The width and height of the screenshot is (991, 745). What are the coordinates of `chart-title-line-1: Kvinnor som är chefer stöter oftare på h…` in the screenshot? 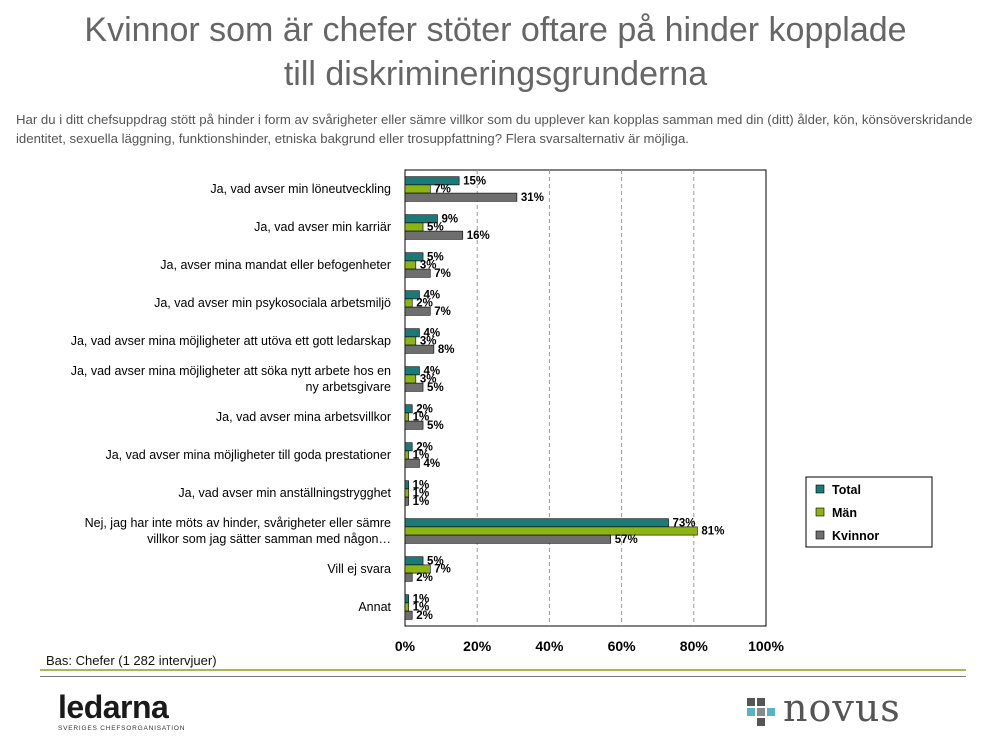 It's located at (495, 30).